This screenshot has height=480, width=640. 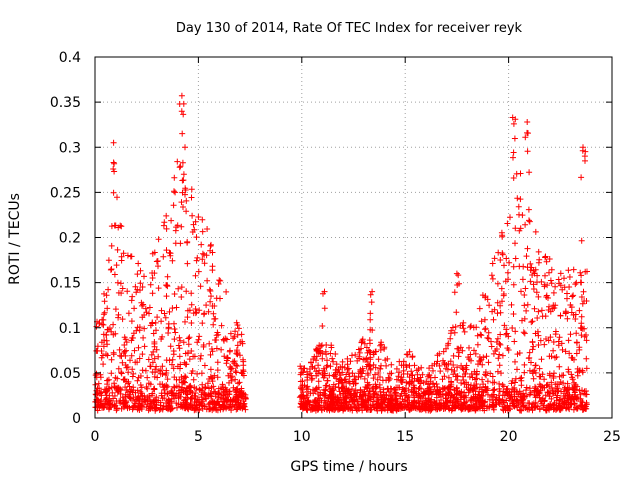 What do you see at coordinates (198, 437) in the screenshot?
I see `x-tick-label: 5` at bounding box center [198, 437].